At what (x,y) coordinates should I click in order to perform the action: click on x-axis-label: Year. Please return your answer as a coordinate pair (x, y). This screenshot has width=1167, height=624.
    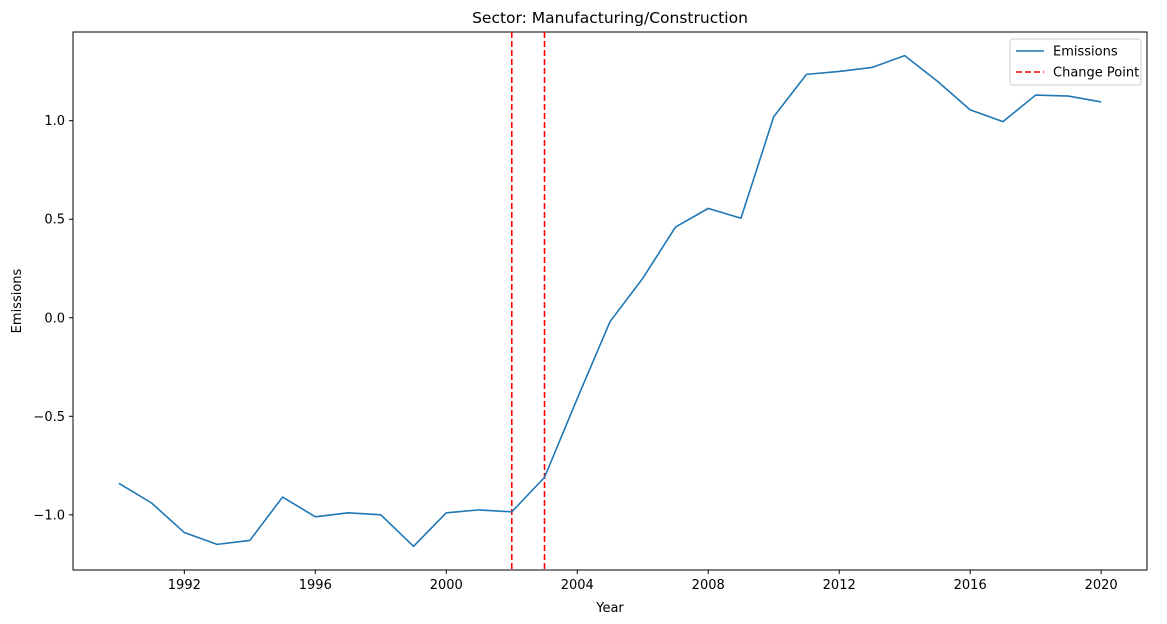
    Looking at the image, I should click on (609, 608).